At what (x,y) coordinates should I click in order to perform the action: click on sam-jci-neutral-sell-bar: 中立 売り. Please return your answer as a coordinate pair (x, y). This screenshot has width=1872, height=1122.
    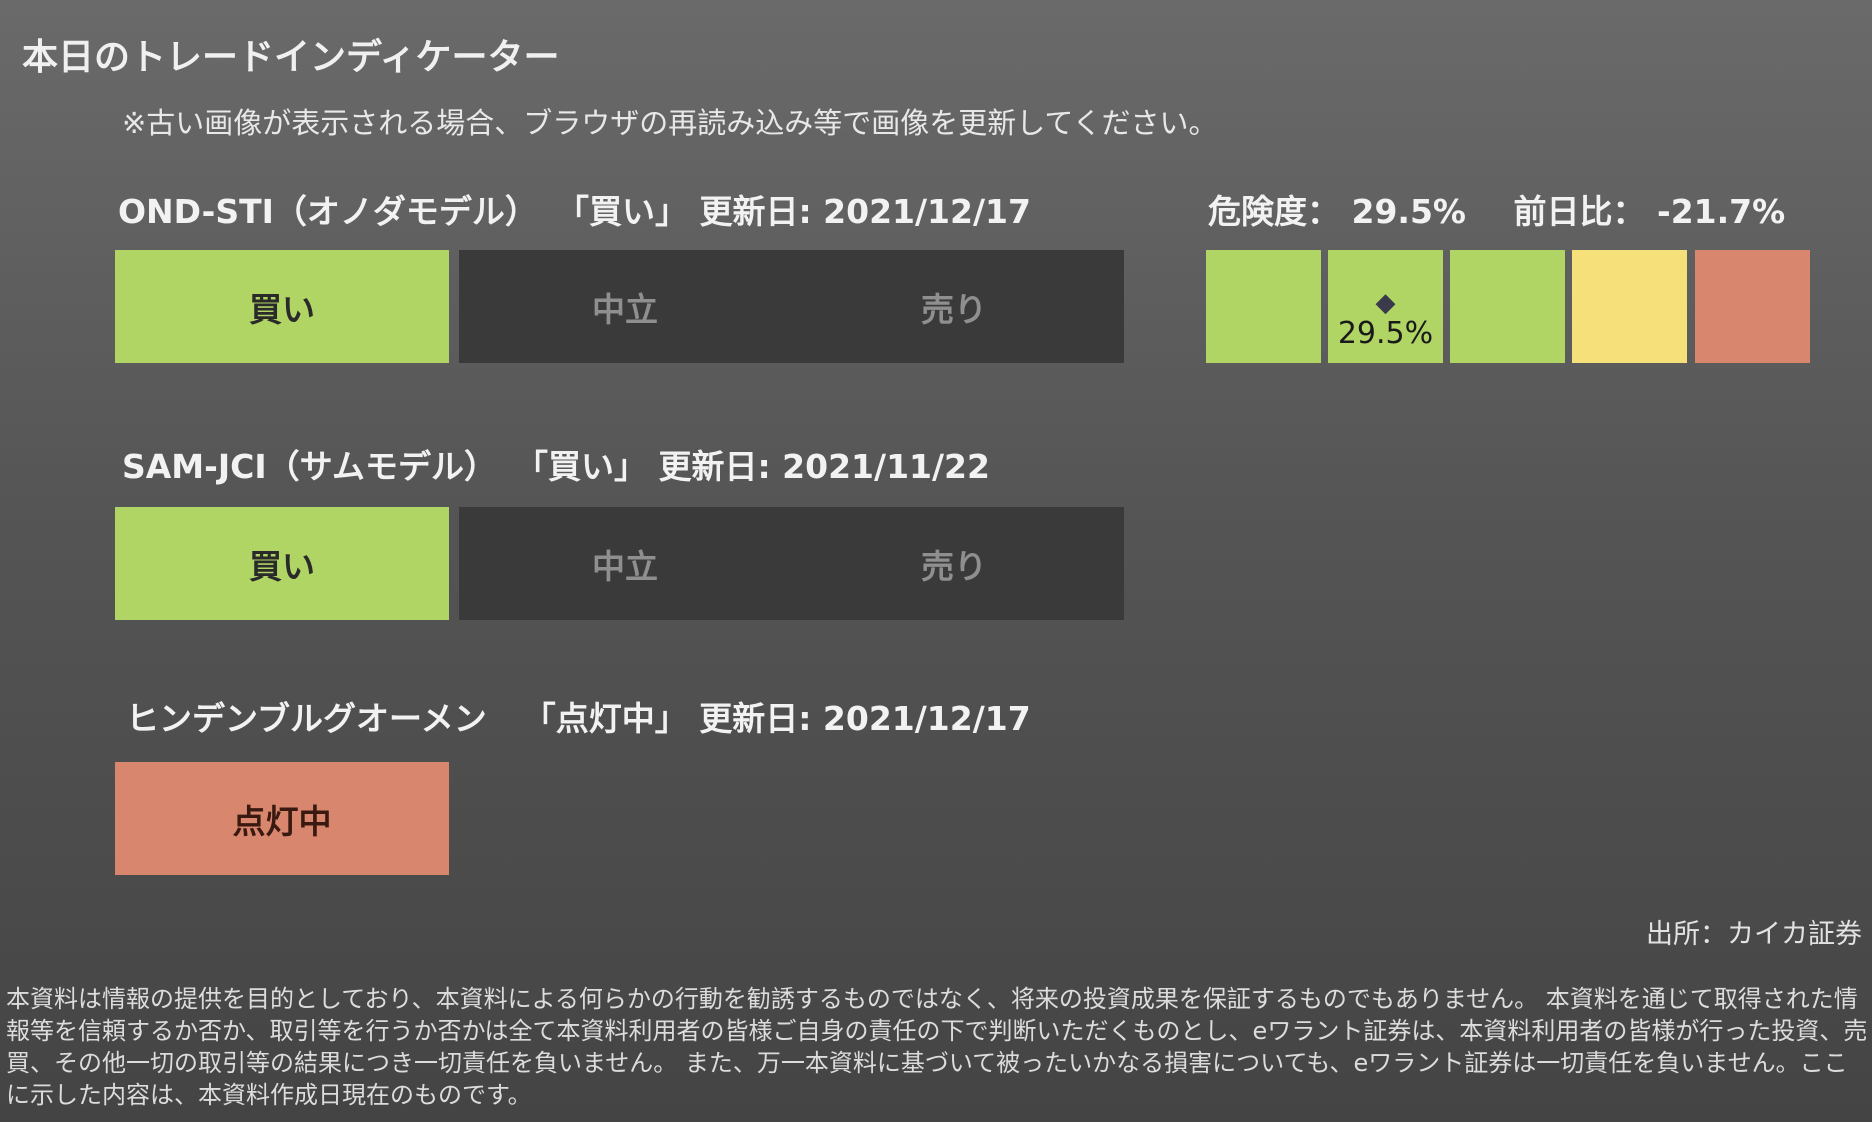
    Looking at the image, I should click on (791, 563).